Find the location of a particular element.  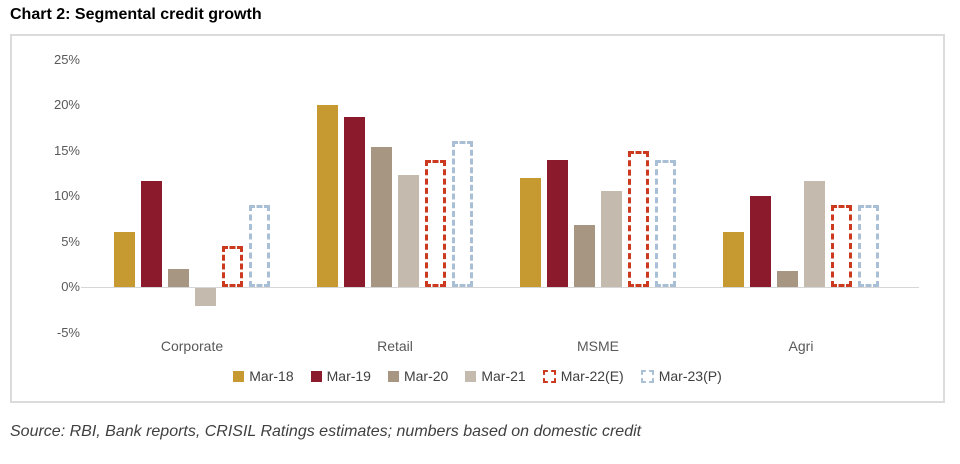

bar-mar18-agri is located at coordinates (733, 259).